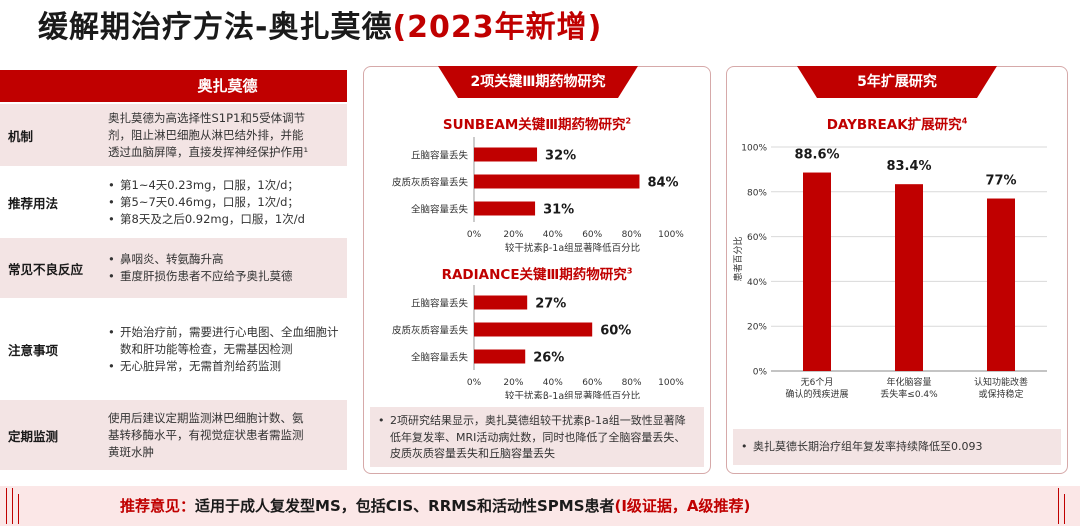 The width and height of the screenshot is (1080, 532). What do you see at coordinates (1000, 394) in the screenshot?
I see `category-label: 或保持稳定` at bounding box center [1000, 394].